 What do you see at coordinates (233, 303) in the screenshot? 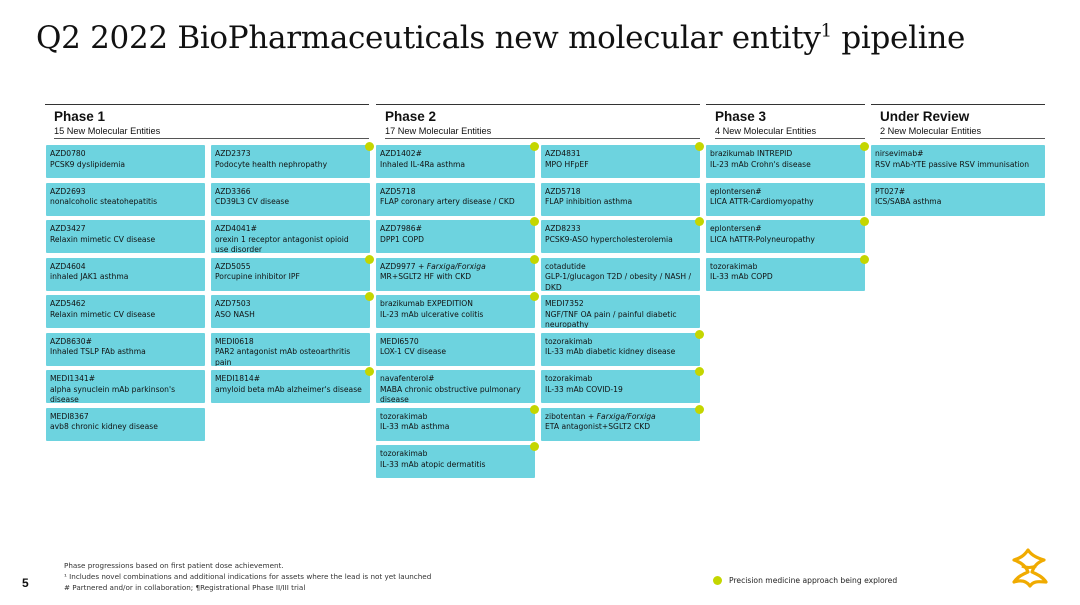
I see `compound-name: AZD7503` at bounding box center [233, 303].